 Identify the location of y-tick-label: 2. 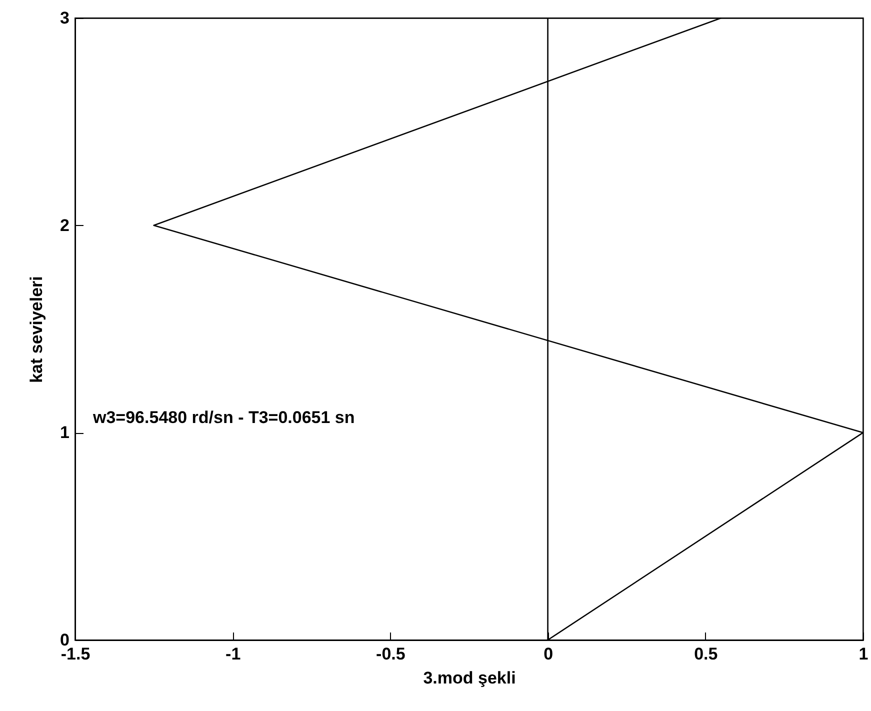
(65, 225).